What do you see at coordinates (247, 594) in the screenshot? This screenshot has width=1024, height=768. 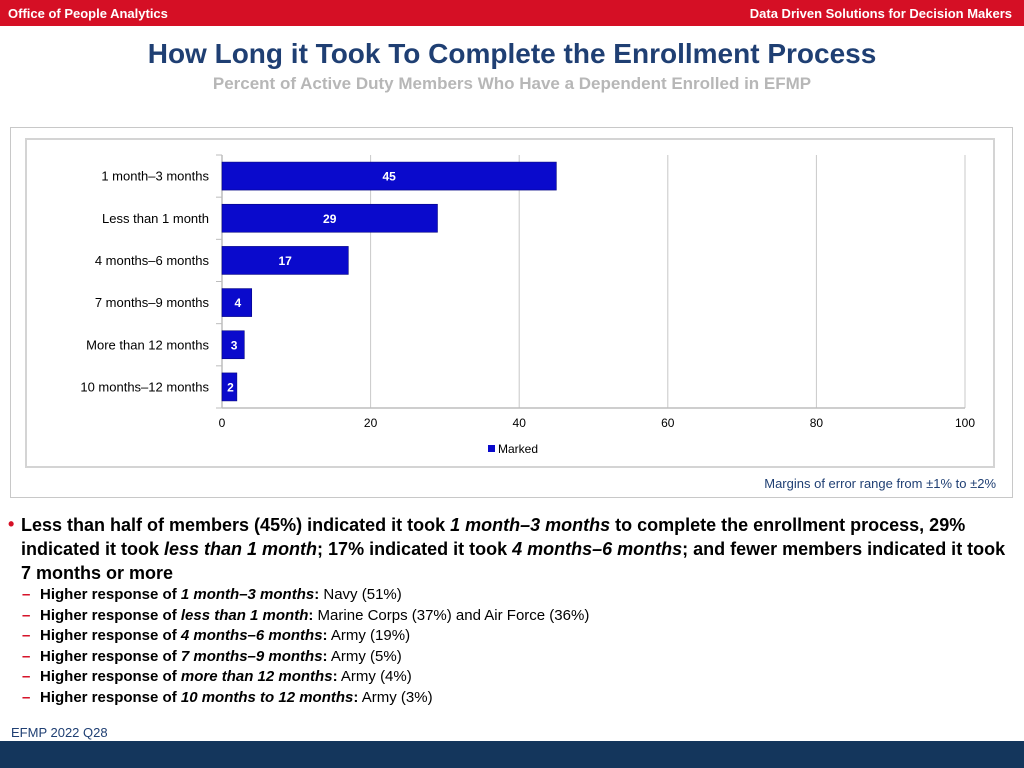 I see `sub-bullet-category: 1 month–3 months` at bounding box center [247, 594].